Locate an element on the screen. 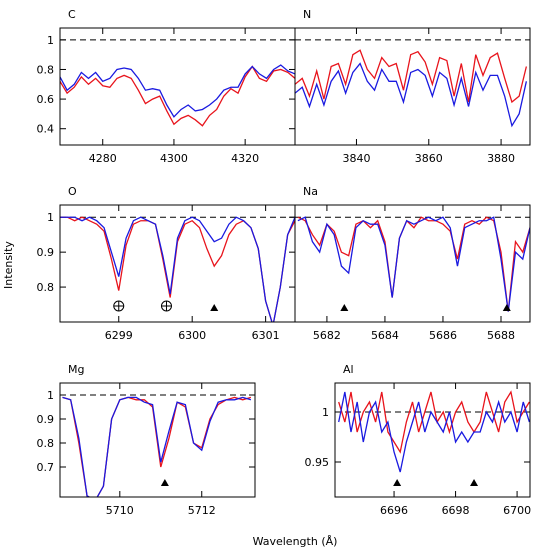 This screenshot has height=558, width=558. panel: O 6299 6300 6301 0.8 0.9 1 is located at coordinates (166, 263).